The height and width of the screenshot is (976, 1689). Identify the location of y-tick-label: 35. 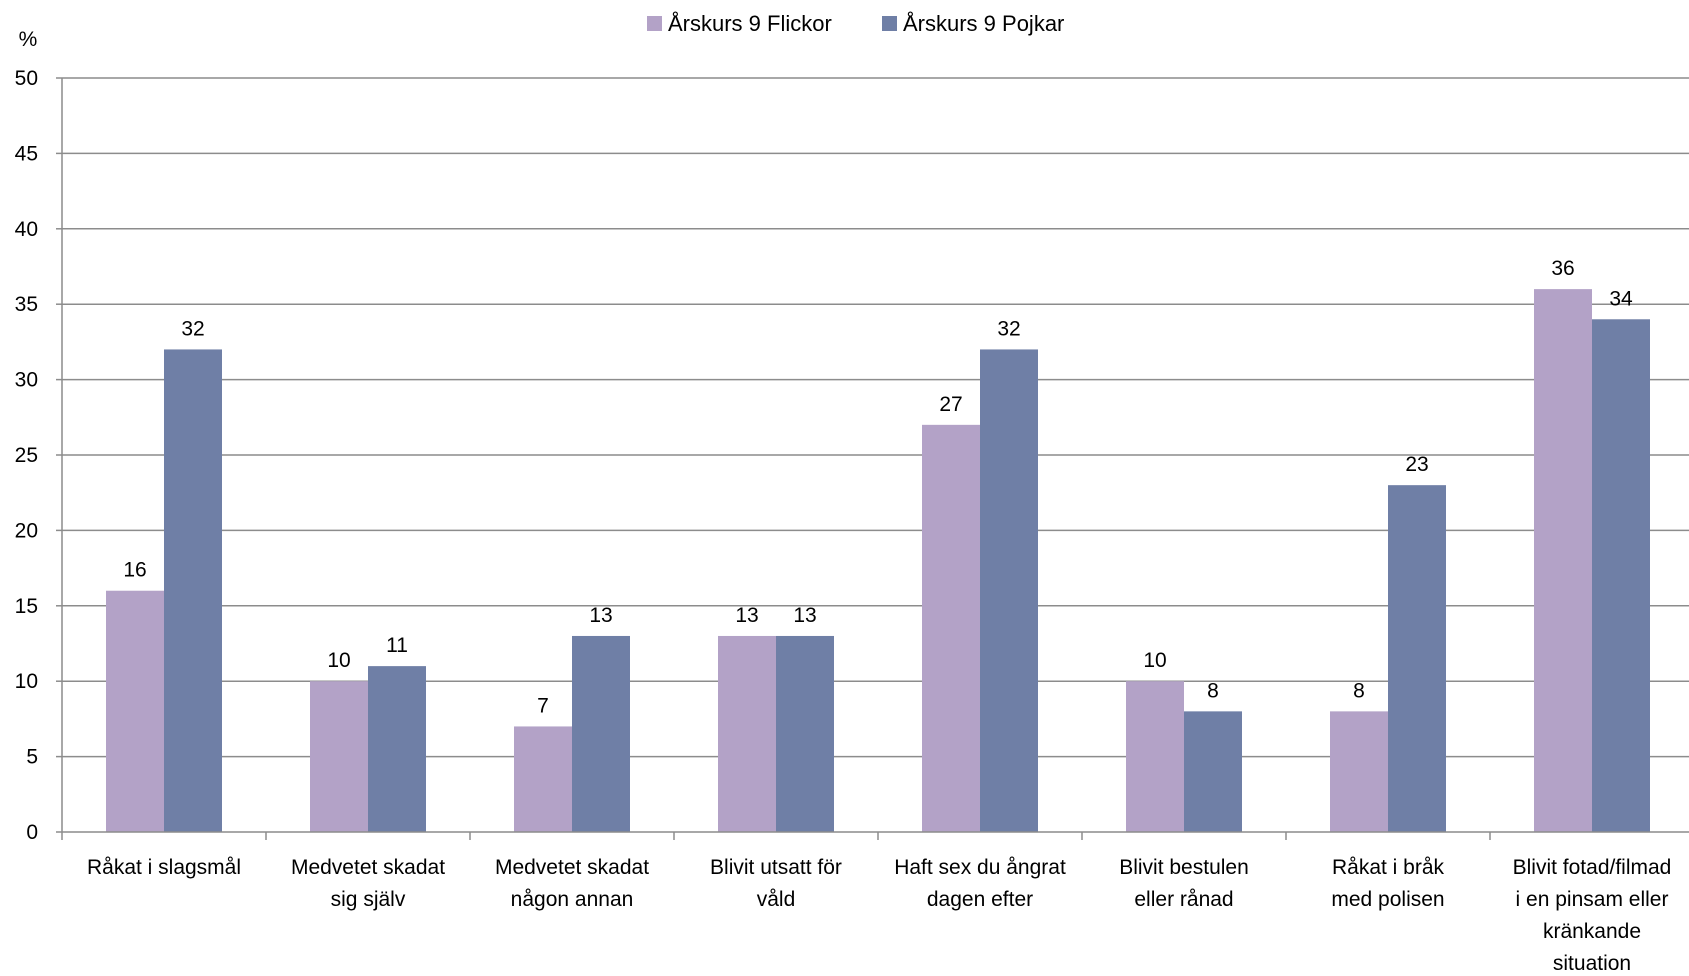
(26, 304).